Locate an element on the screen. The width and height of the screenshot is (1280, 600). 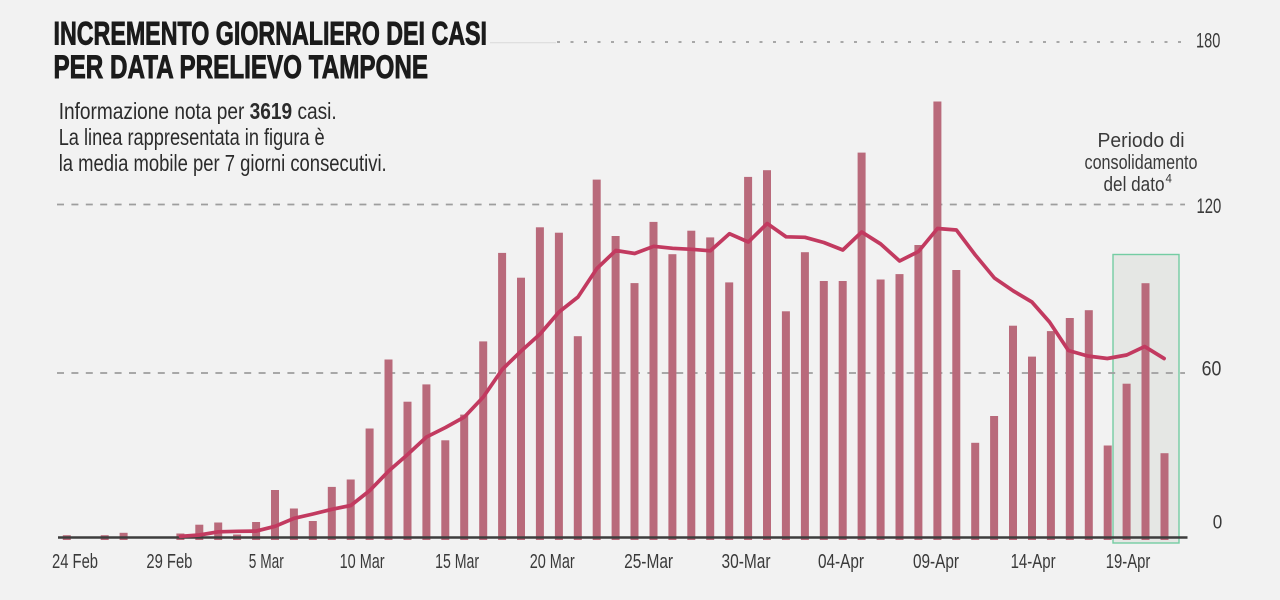
svg-text: 5 Mar is located at coordinates (266, 562).